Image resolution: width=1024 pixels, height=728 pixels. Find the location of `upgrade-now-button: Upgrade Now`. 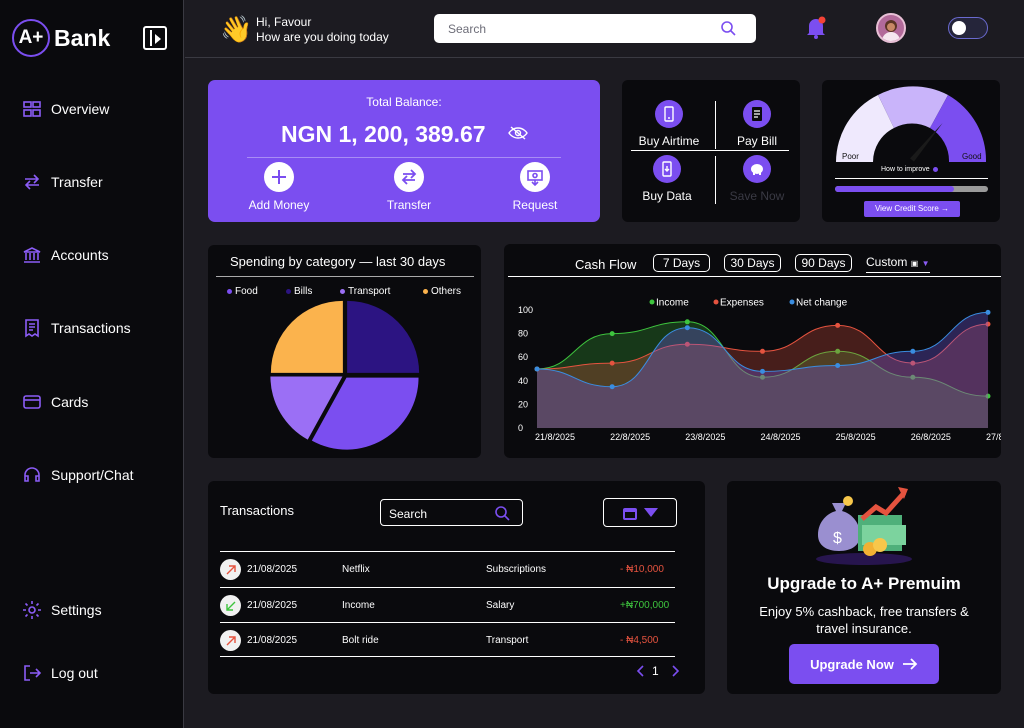

upgrade-now-button: Upgrade Now is located at coordinates (864, 664).